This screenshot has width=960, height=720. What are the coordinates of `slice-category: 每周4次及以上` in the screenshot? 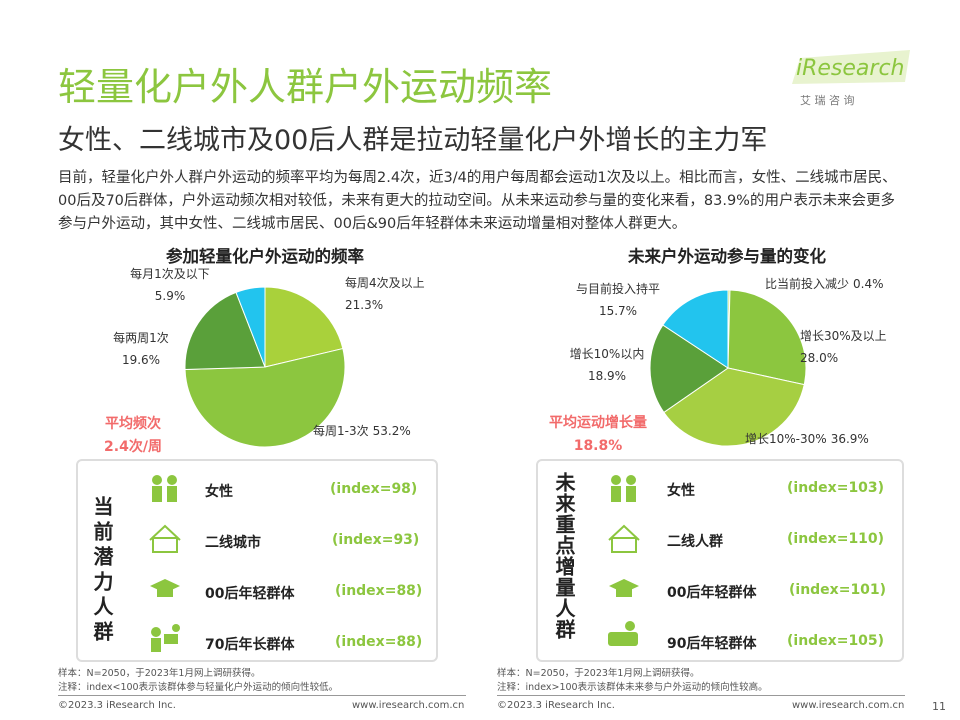 It's located at (385, 282).